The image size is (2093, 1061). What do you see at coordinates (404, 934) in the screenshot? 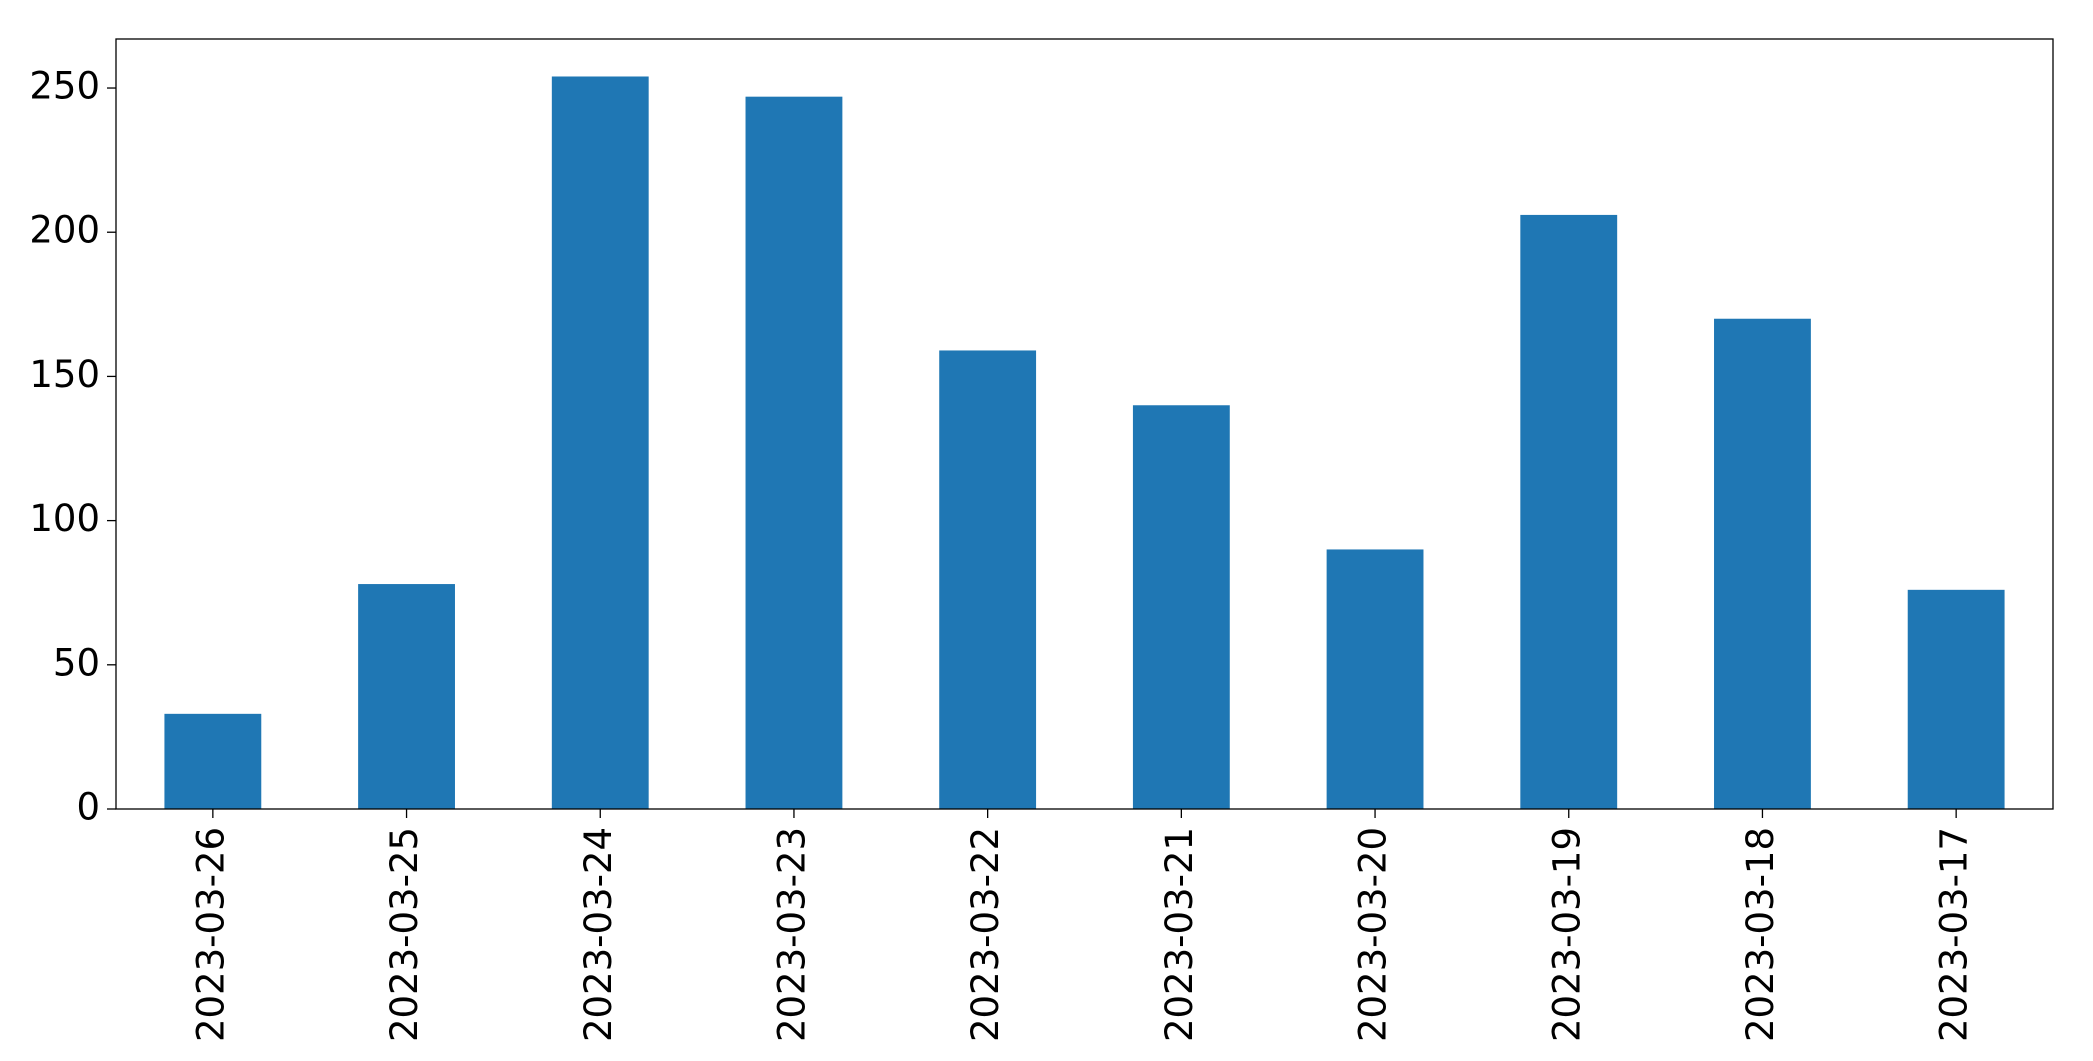
I see `x-tick-label: 2023-03-25` at bounding box center [404, 934].